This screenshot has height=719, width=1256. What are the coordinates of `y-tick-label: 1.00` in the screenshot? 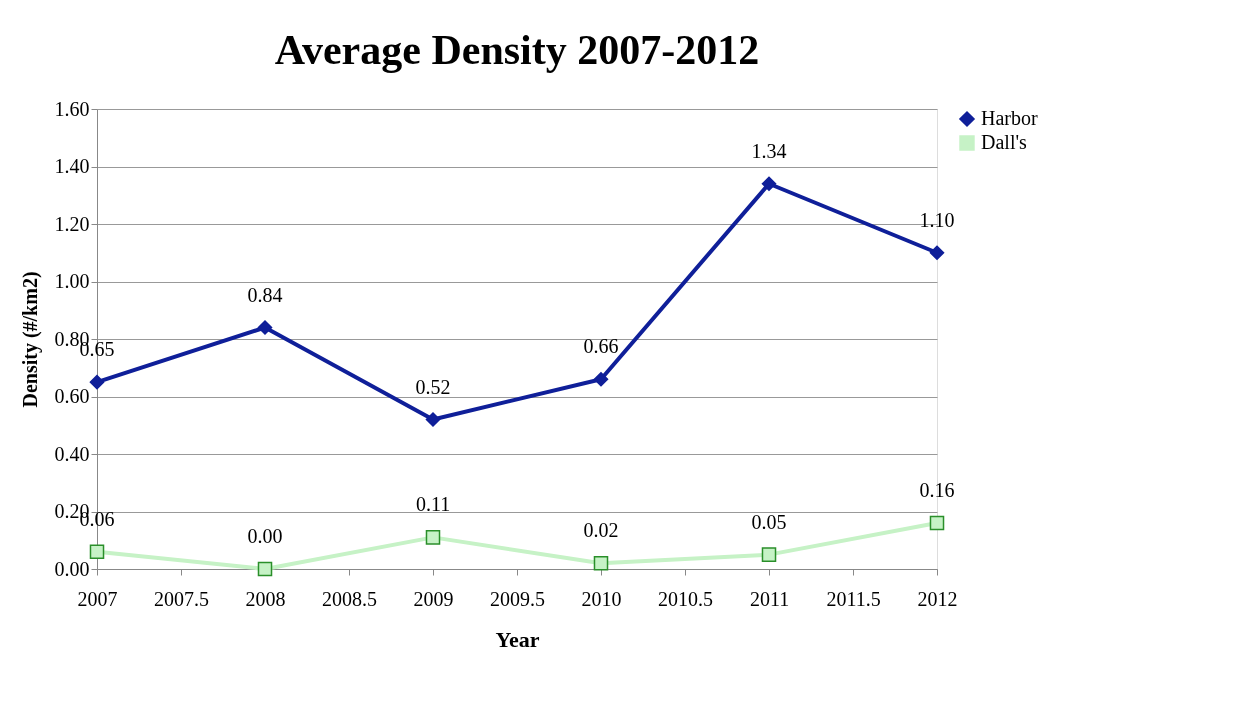 It's located at (72, 281).